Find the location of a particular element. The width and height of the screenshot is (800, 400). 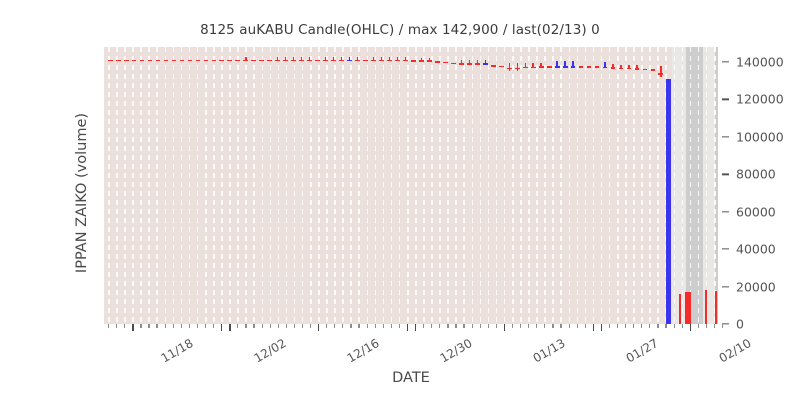

y-tick-label: 120000 is located at coordinates (760, 99).